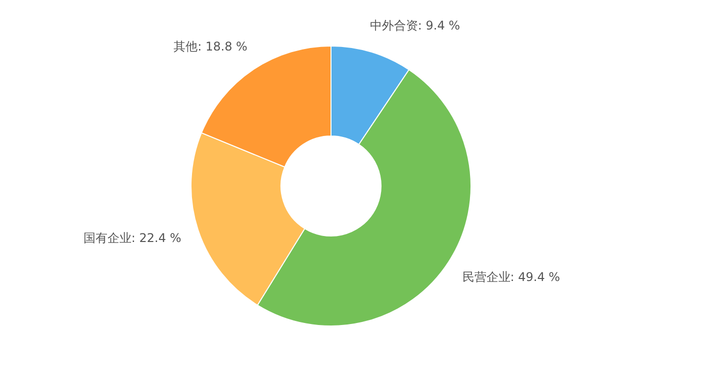 This screenshot has height=372, width=707. I want to click on slice-label: 其他: 18.8 %, so click(211, 46).